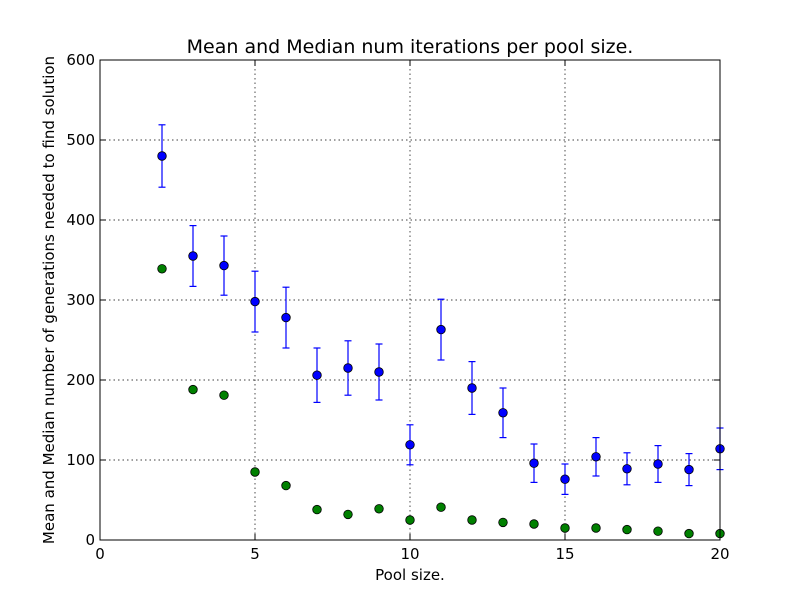  I want to click on x-tick-label: 10, so click(409, 554).